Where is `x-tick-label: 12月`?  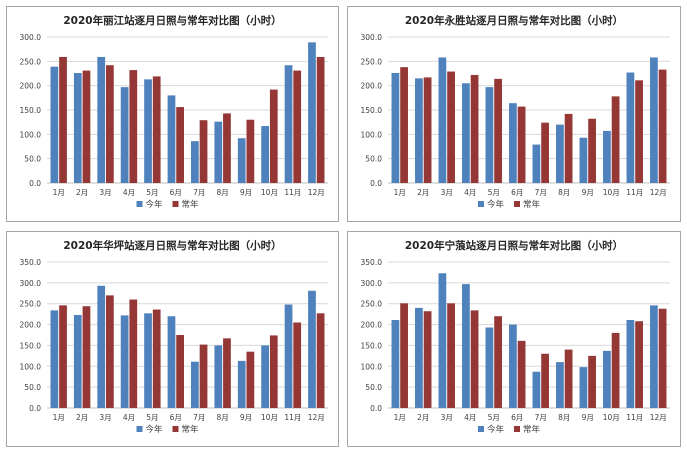 x-tick-label: 12月 is located at coordinates (658, 192).